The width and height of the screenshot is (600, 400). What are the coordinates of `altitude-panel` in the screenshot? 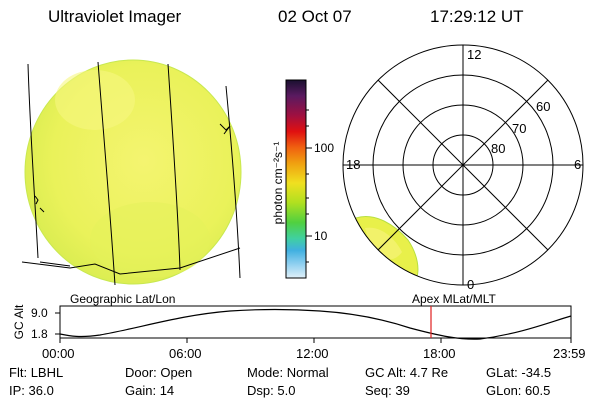 It's located at (313, 324).